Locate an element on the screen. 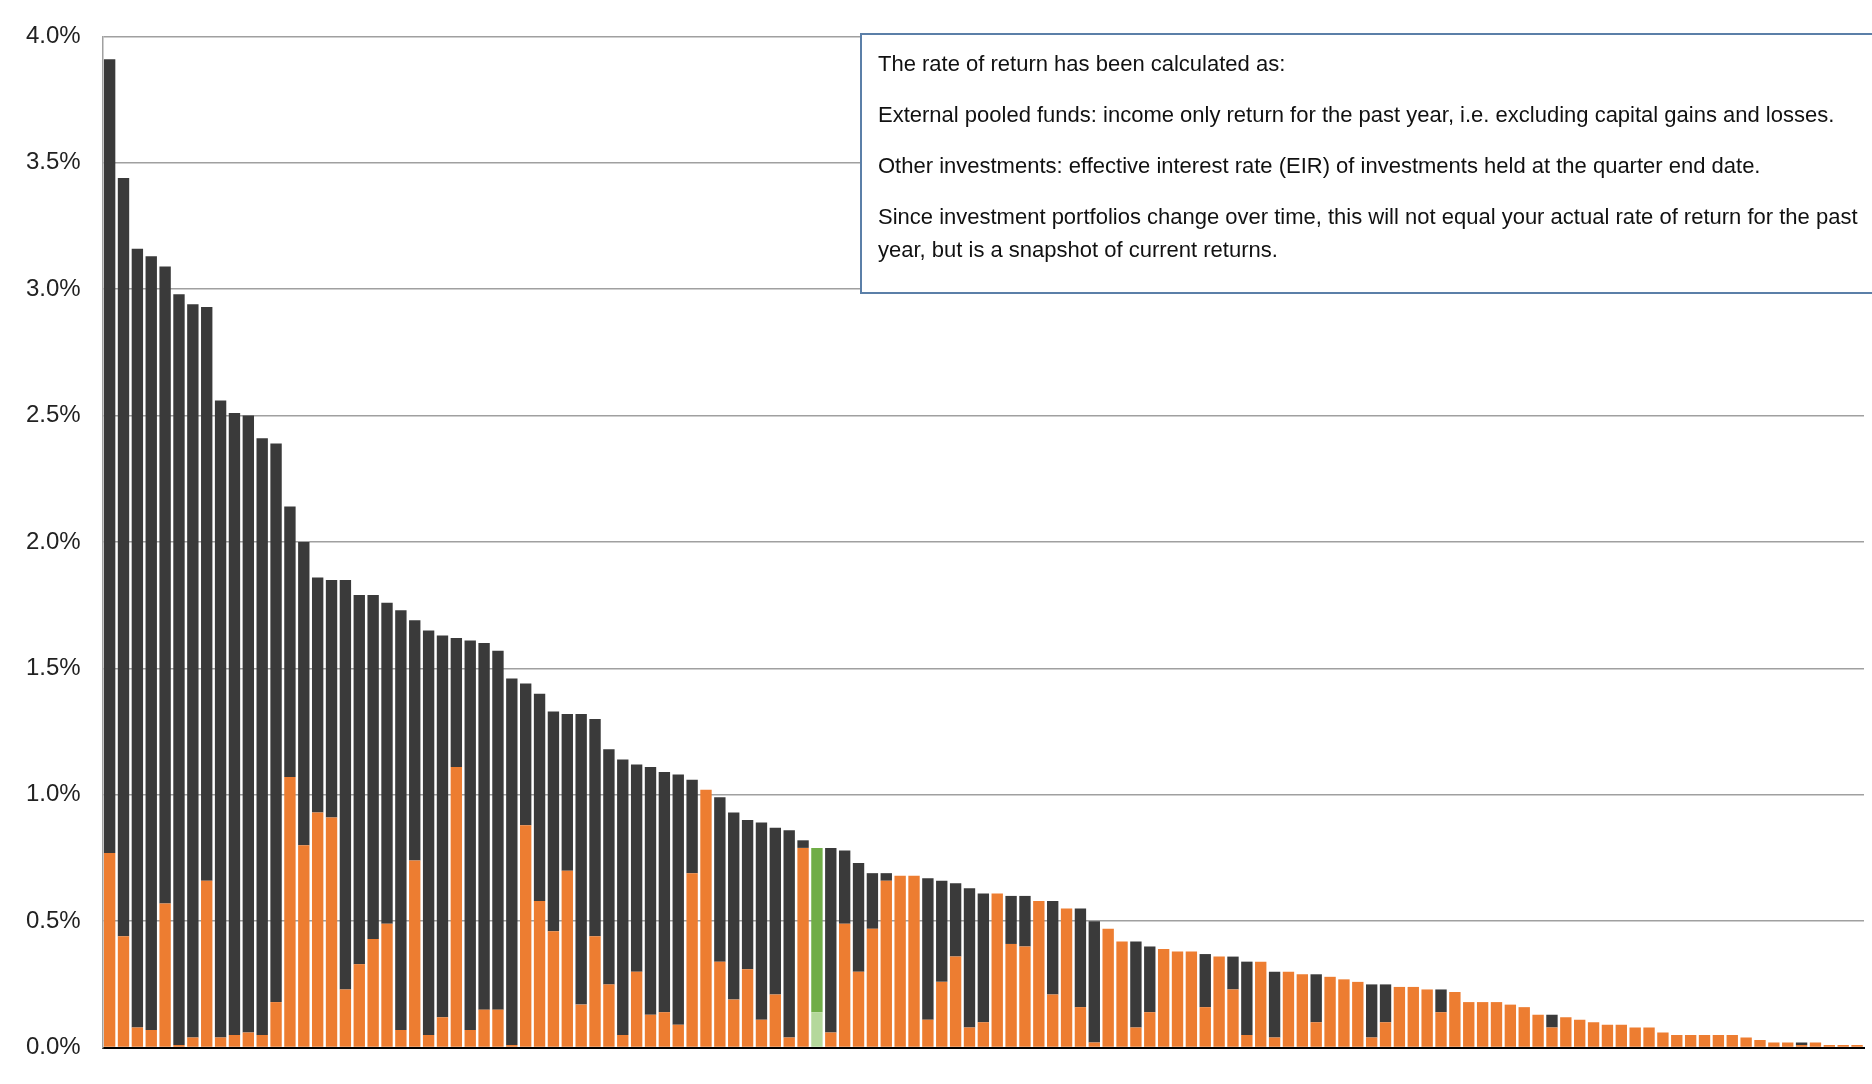 The height and width of the screenshot is (1084, 1872). y-tick-label: 2.0% is located at coordinates (53, 540).